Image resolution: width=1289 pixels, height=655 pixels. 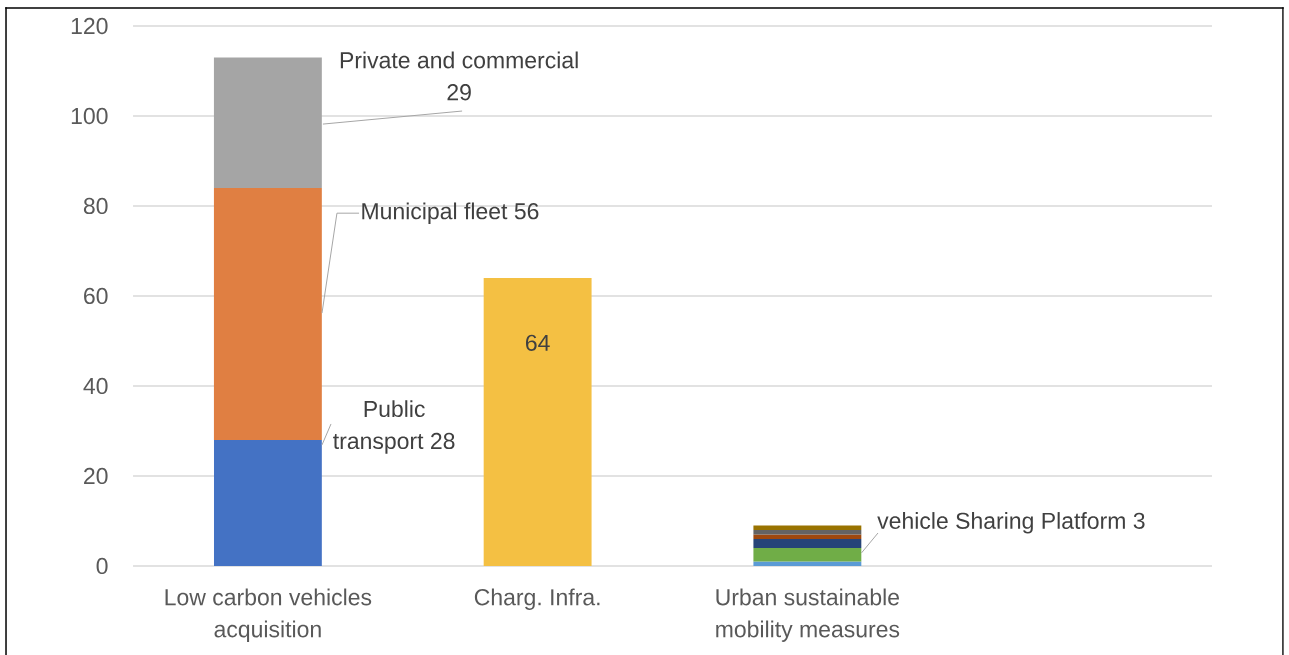 I want to click on y-tick-label: 40, so click(x=95, y=386).